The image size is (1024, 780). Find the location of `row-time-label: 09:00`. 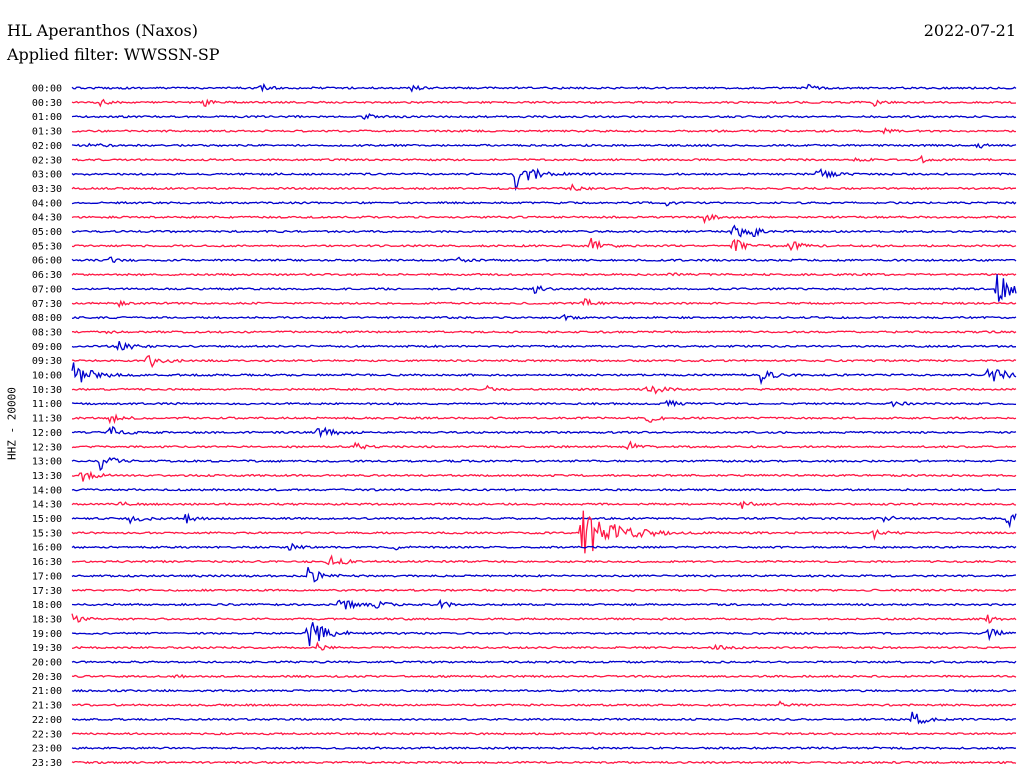

row-time-label: 09:00 is located at coordinates (47, 347).